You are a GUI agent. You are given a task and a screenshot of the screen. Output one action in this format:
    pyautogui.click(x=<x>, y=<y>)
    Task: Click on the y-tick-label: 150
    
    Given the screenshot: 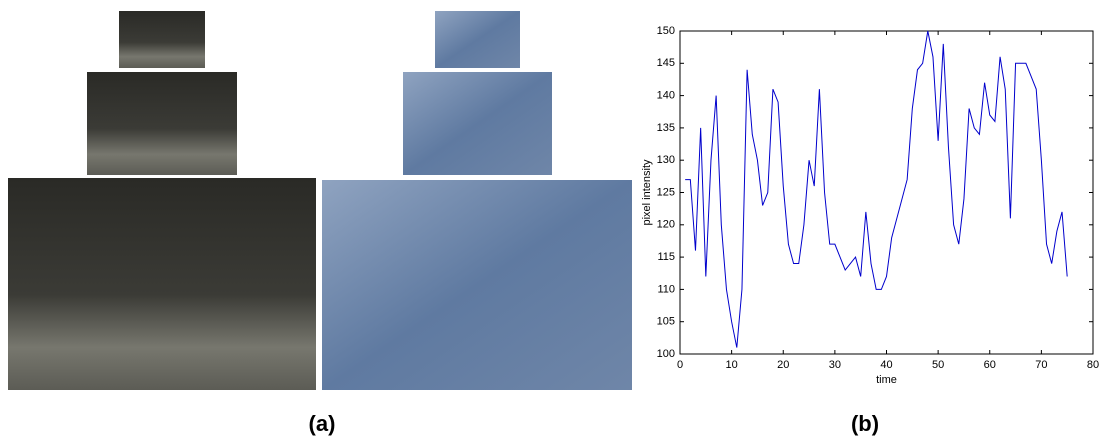 What is the action you would take?
    pyautogui.click(x=666, y=31)
    